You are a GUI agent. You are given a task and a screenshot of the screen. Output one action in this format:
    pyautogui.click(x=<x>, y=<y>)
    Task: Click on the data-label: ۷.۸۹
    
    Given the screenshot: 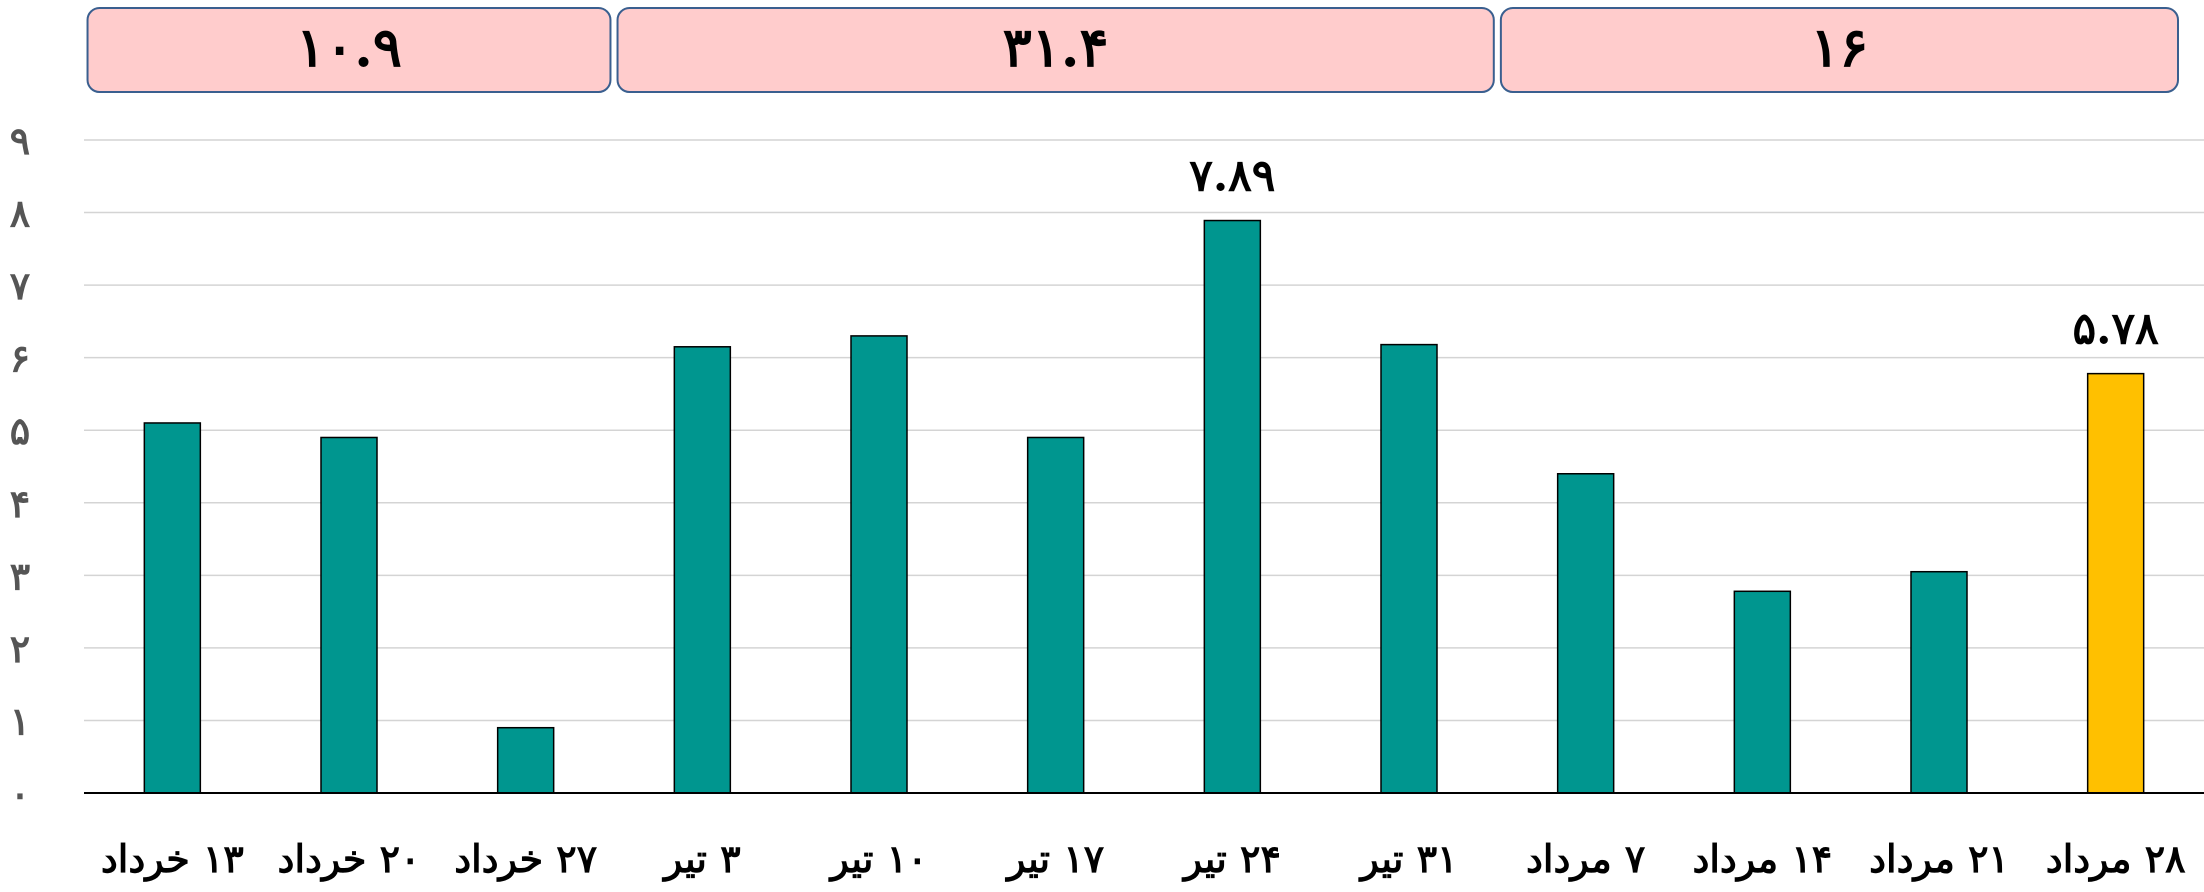 What is the action you would take?
    pyautogui.click(x=1232, y=176)
    